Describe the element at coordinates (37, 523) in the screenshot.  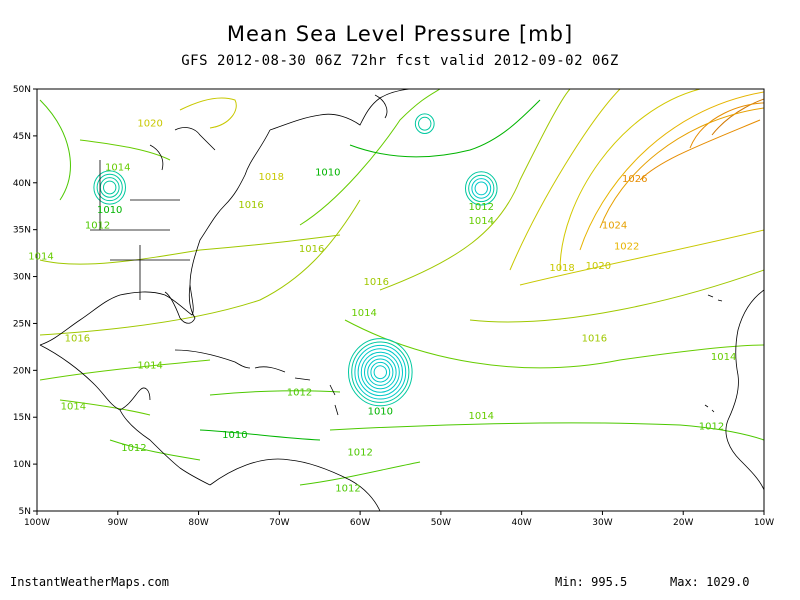
I see `x-tick-label: 100W` at that location.